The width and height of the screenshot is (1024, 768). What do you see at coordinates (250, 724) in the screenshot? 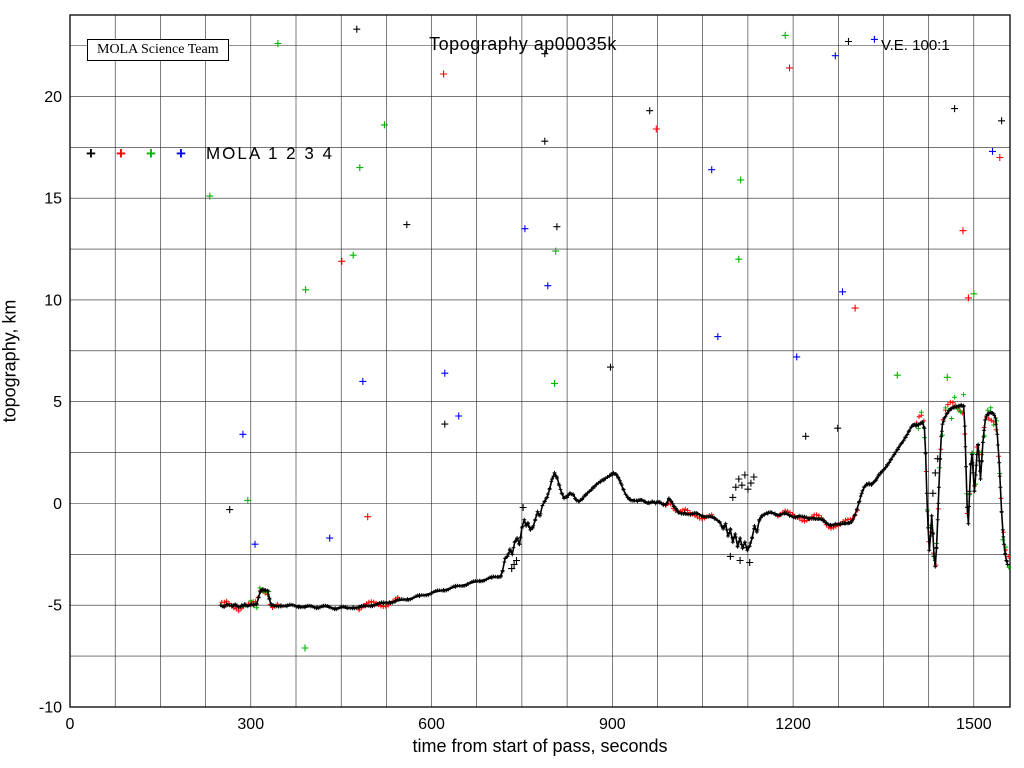
I see `svg-text: 300` at bounding box center [250, 724].